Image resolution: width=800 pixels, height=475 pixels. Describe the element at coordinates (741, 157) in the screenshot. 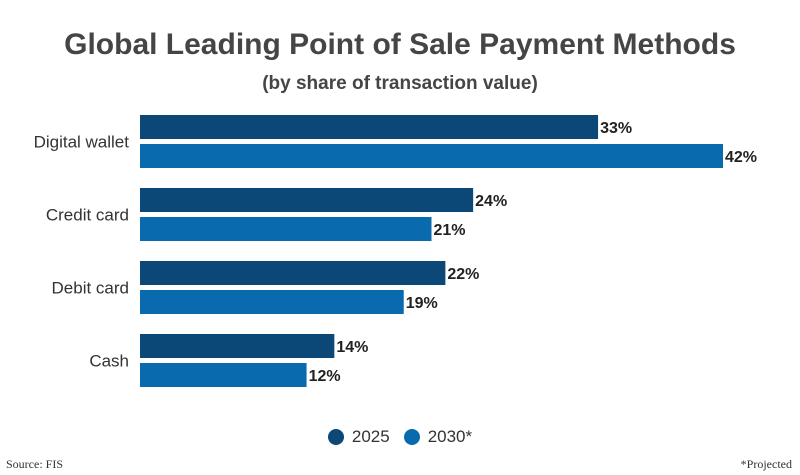

I see `value-label-digital-wallet-2030: 42%` at that location.